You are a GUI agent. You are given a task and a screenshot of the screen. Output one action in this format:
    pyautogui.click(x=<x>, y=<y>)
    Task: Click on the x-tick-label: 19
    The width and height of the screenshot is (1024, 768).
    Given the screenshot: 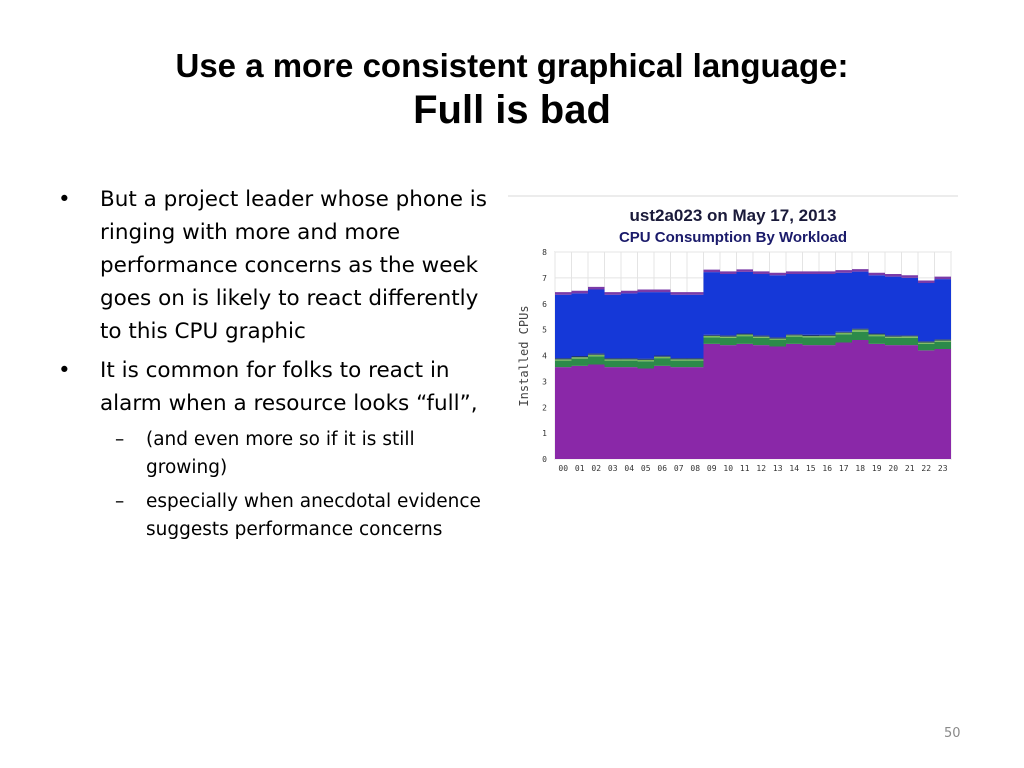 What is the action you would take?
    pyautogui.click(x=877, y=468)
    